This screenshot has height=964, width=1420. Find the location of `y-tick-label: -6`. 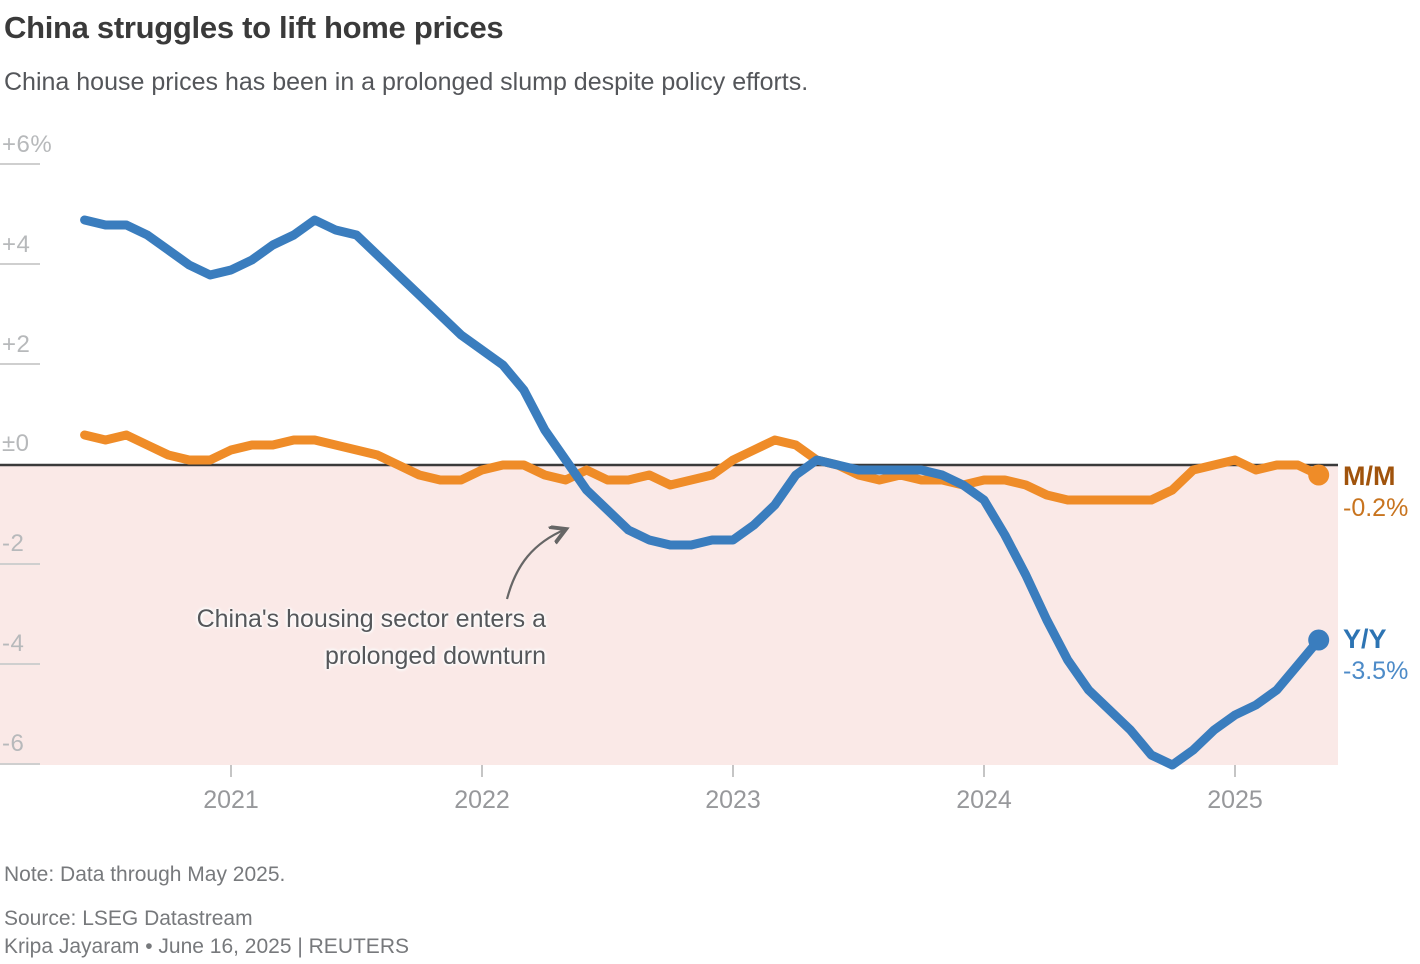

y-tick-label: -6 is located at coordinates (13, 743).